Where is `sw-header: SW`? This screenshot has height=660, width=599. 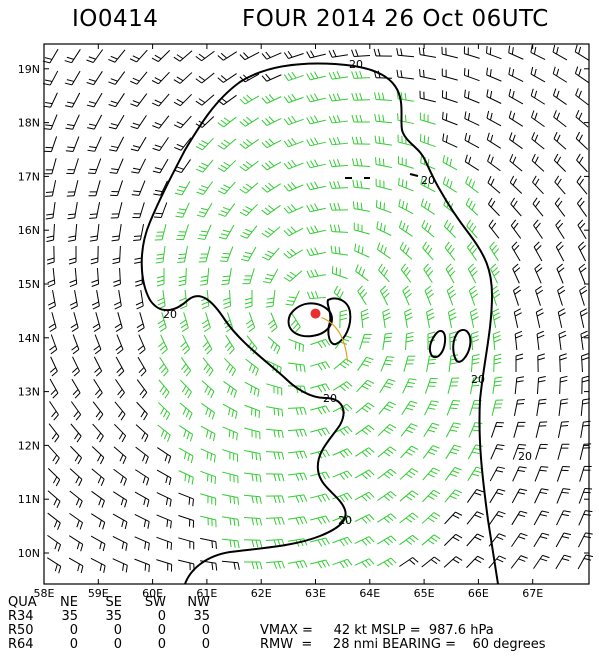 sw-header: SW is located at coordinates (155, 602).